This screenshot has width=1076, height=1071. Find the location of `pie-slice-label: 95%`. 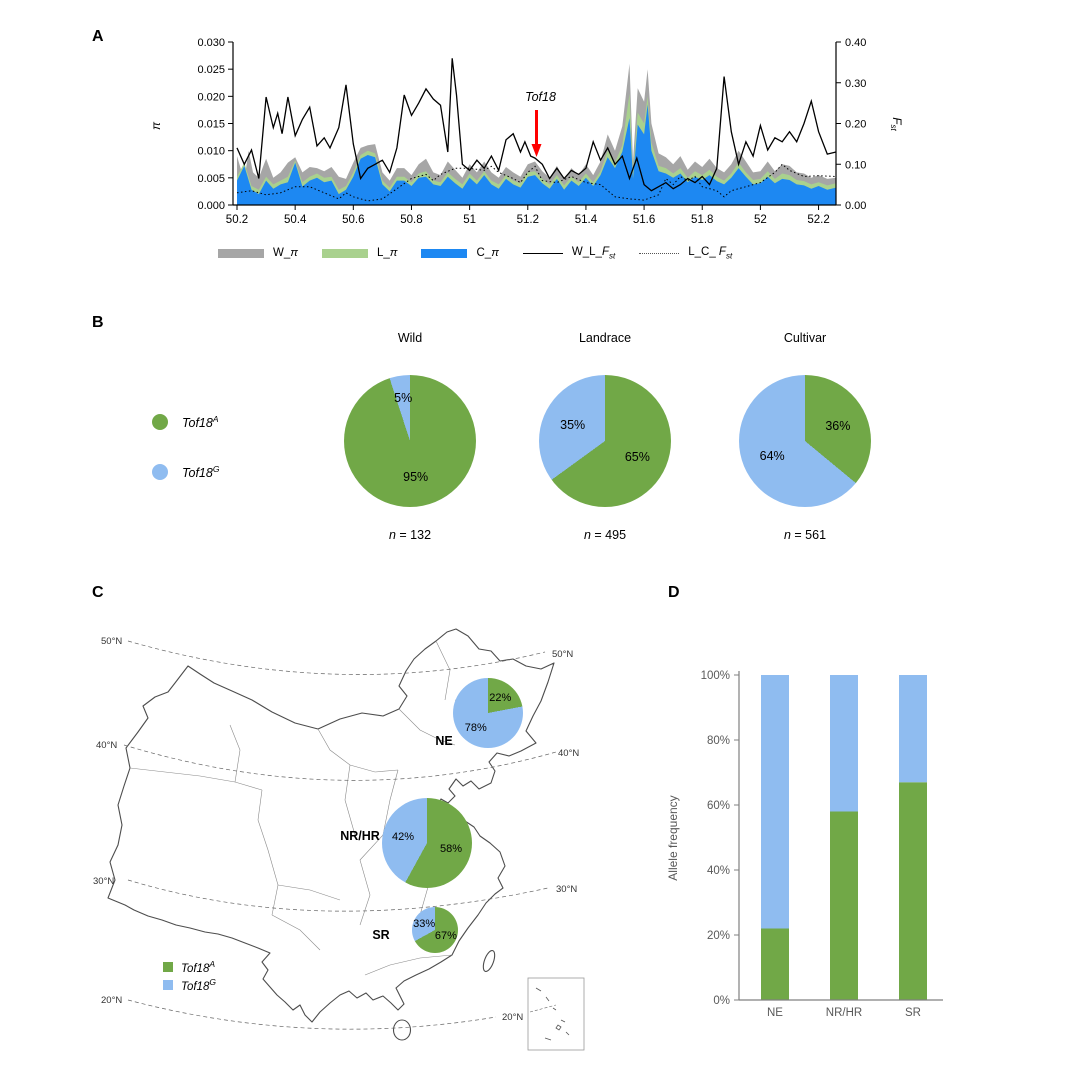

pie-slice-label: 95% is located at coordinates (416, 476).